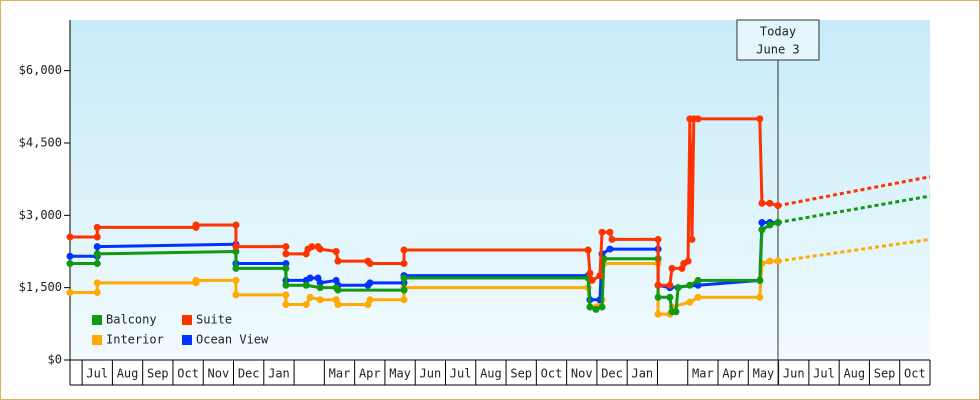 Image resolution: width=980 pixels, height=400 pixels. I want to click on legend-label: Balcony, so click(131, 320).